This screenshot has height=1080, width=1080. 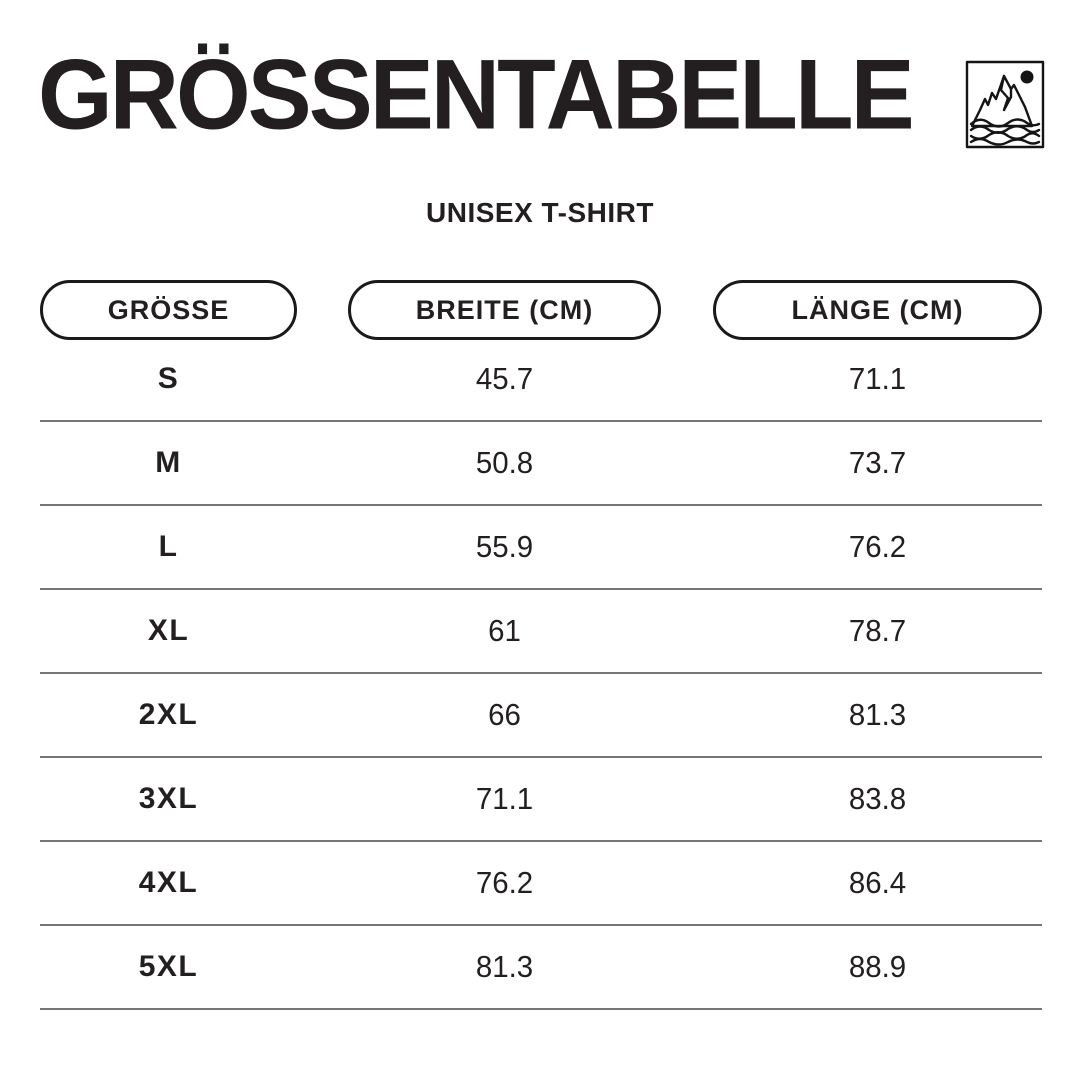 I want to click on header-label-groesse: GRÖSSE, so click(x=168, y=309).